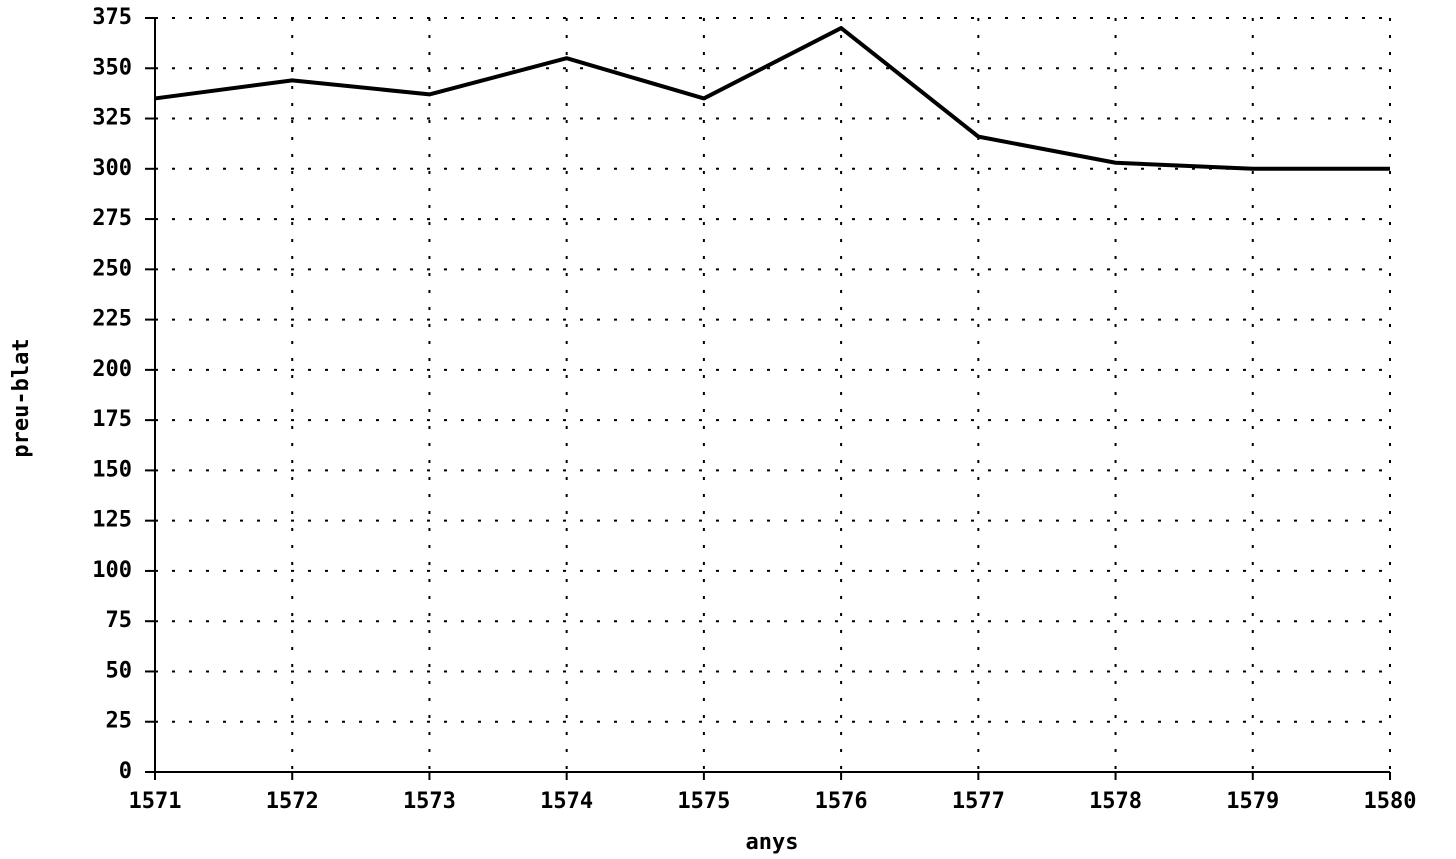 Image resolution: width=1456 pixels, height=859 pixels. What do you see at coordinates (21, 397) in the screenshot?
I see `y-axis-label: preu-blat` at bounding box center [21, 397].